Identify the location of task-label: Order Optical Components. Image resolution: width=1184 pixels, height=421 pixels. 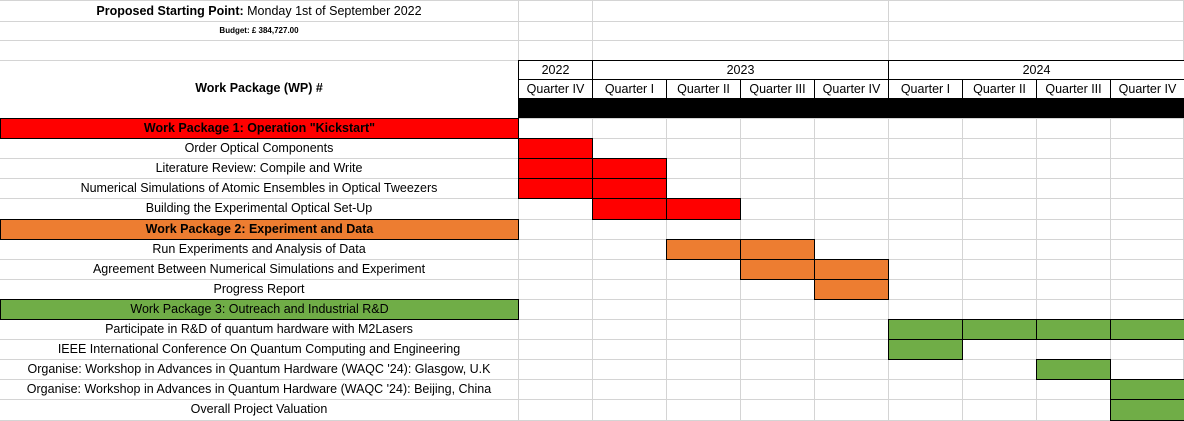
(259, 148).